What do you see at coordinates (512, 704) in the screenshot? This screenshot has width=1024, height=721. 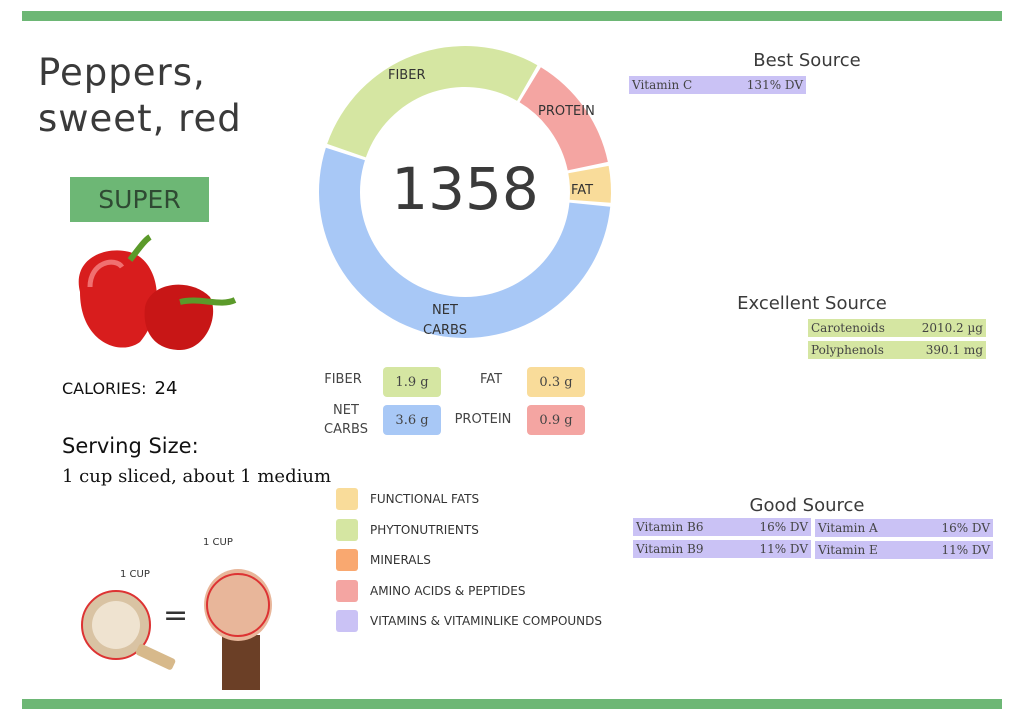 I see `bottom-border` at bounding box center [512, 704].